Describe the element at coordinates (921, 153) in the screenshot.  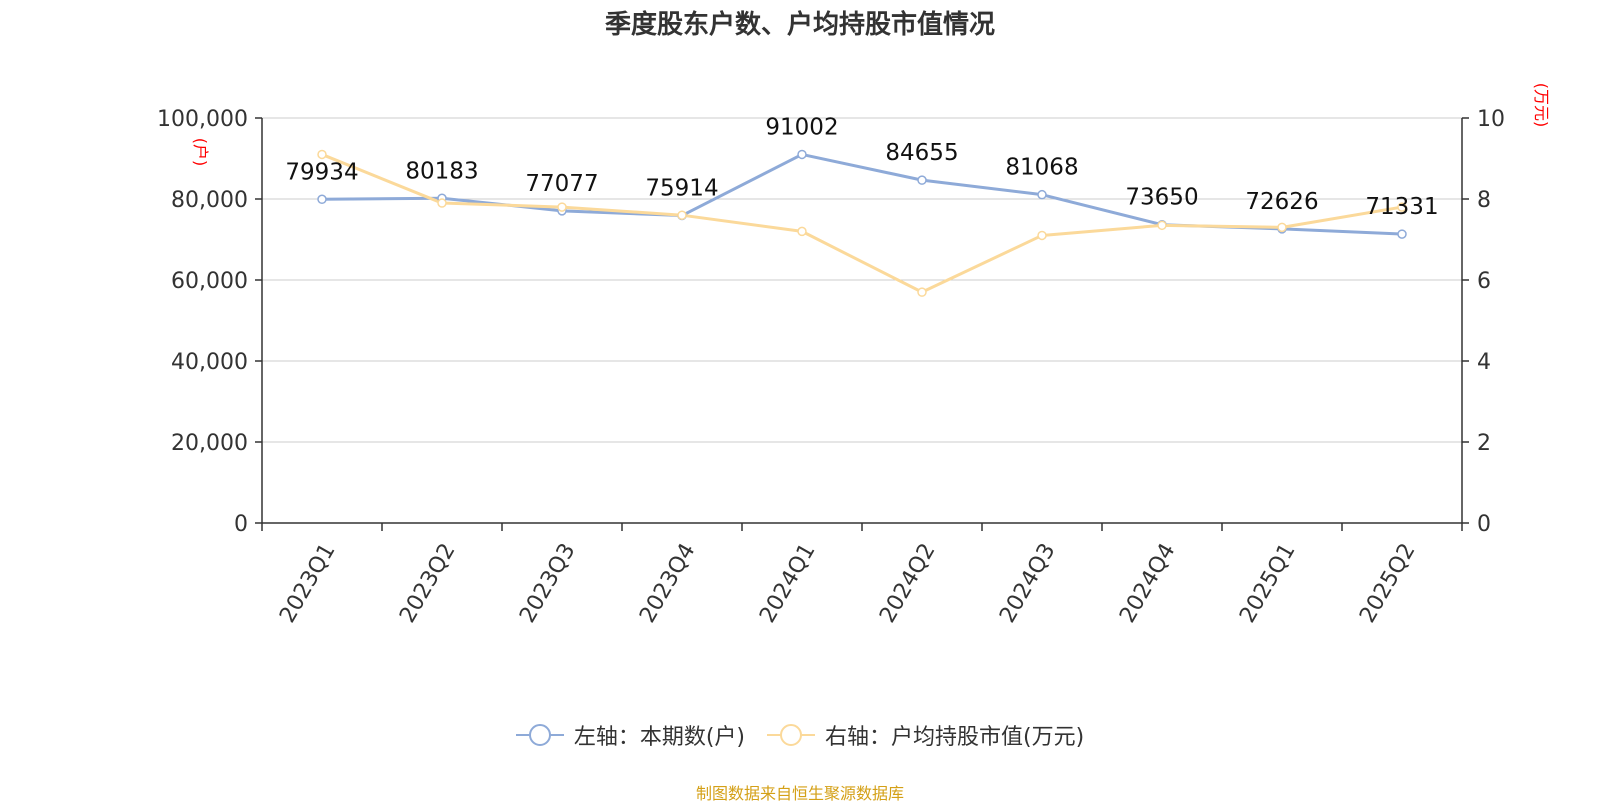
I see `data-label: 84655` at that location.